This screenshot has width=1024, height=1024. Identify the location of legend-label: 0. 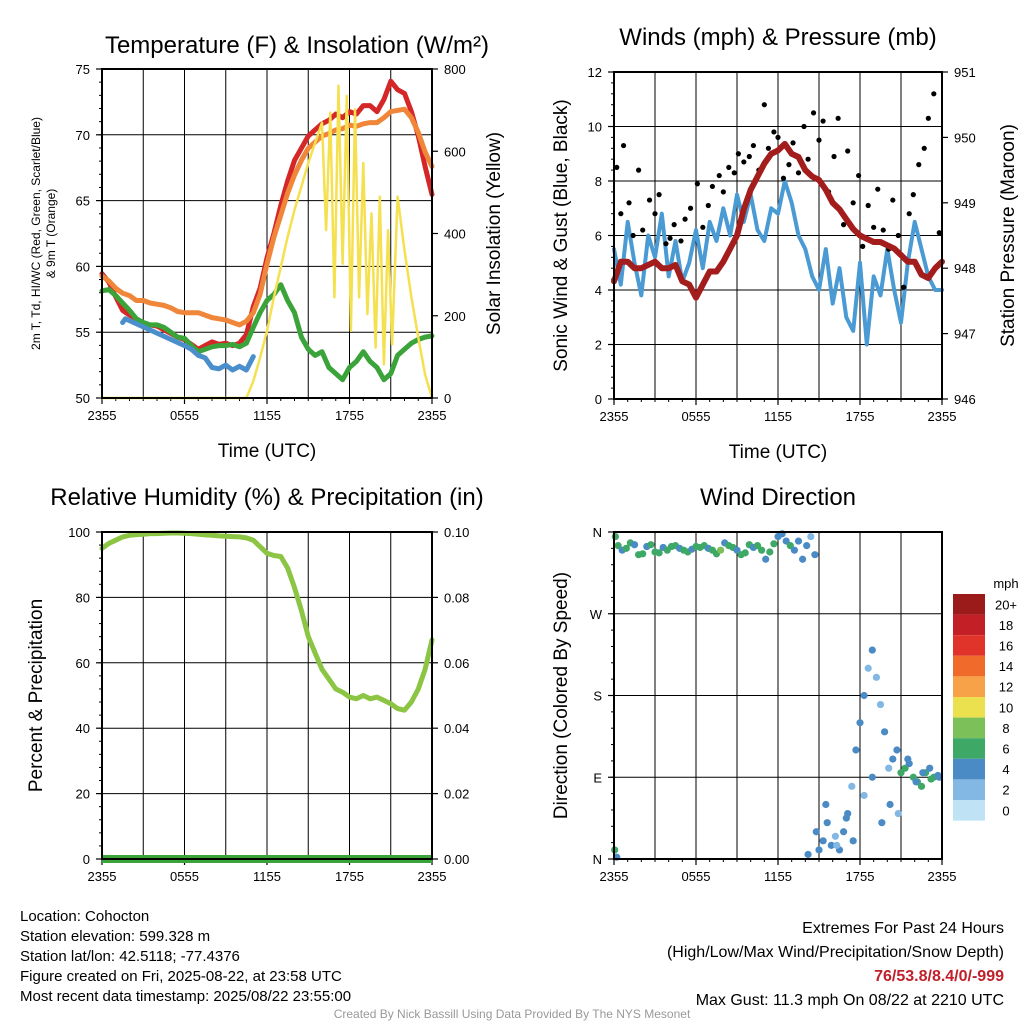
(1005, 810).